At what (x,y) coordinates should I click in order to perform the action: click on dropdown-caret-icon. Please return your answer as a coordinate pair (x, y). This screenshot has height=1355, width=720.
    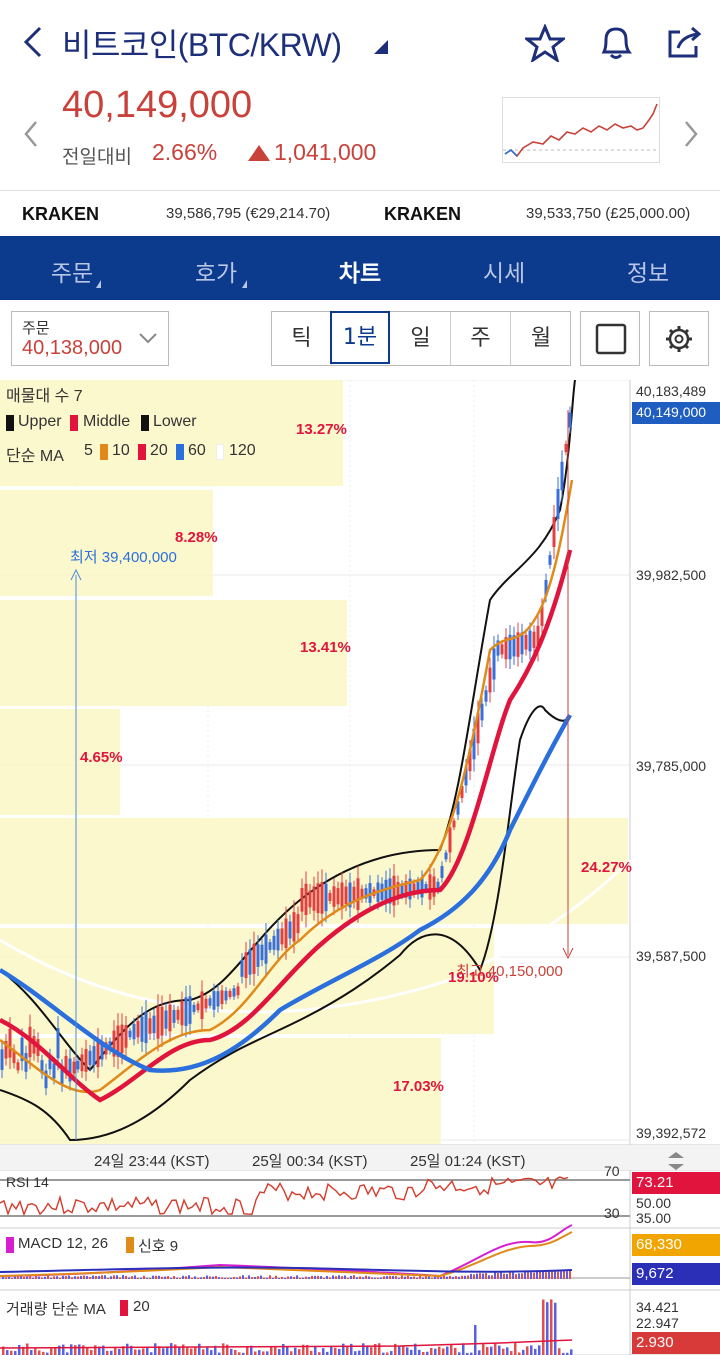
    Looking at the image, I should click on (381, 47).